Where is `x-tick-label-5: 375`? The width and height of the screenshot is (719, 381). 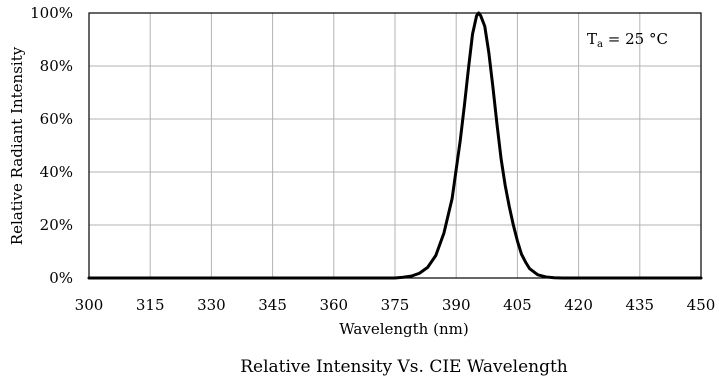 x-tick-label-5: 375 is located at coordinates (395, 305).